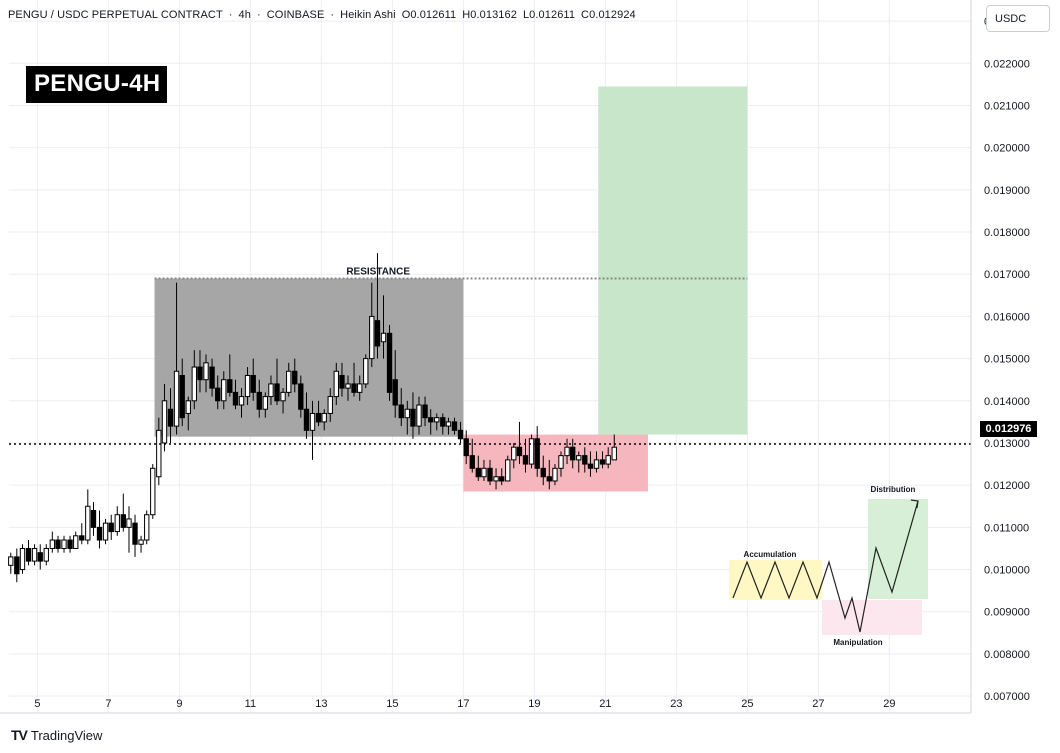  I want to click on price-tick-label: 0.007000, so click(1007, 697).